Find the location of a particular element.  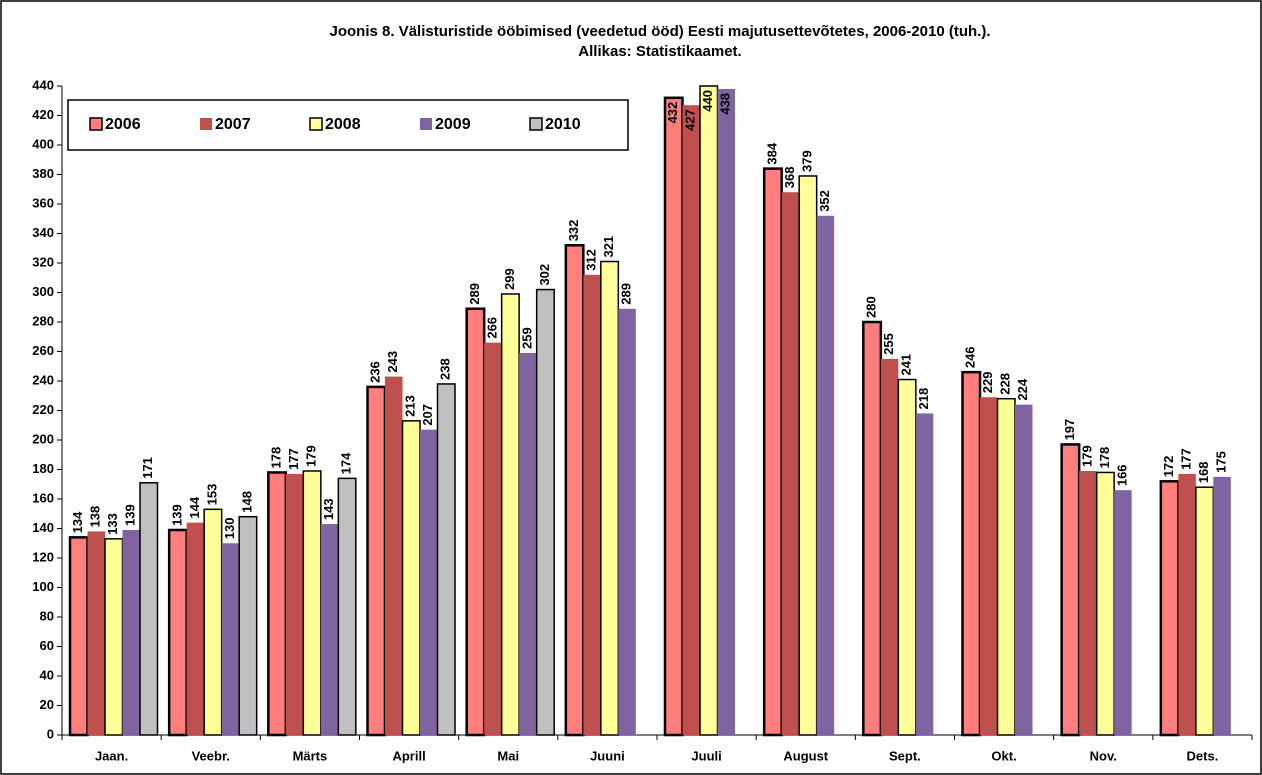

value-label: 178 is located at coordinates (1104, 458).